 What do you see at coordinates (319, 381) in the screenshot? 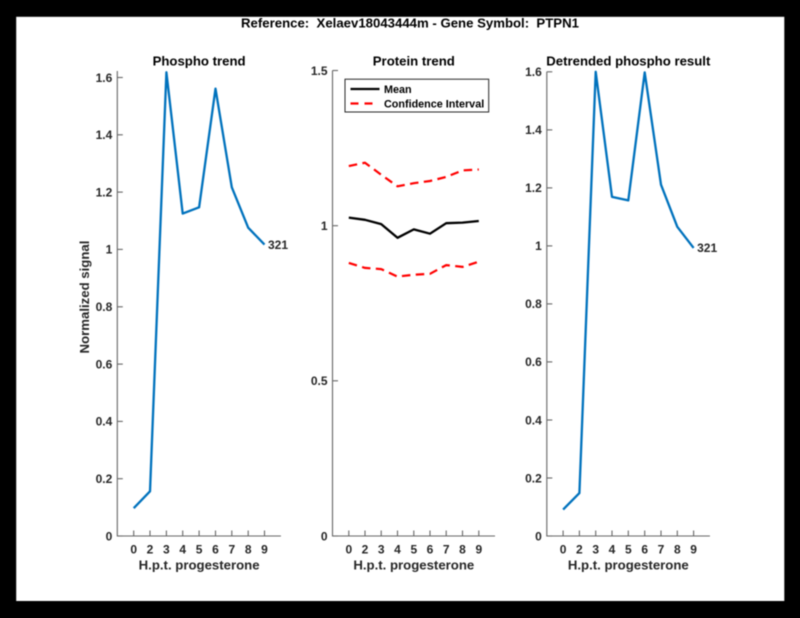
I see `svg-text: 0.5` at bounding box center [319, 381].